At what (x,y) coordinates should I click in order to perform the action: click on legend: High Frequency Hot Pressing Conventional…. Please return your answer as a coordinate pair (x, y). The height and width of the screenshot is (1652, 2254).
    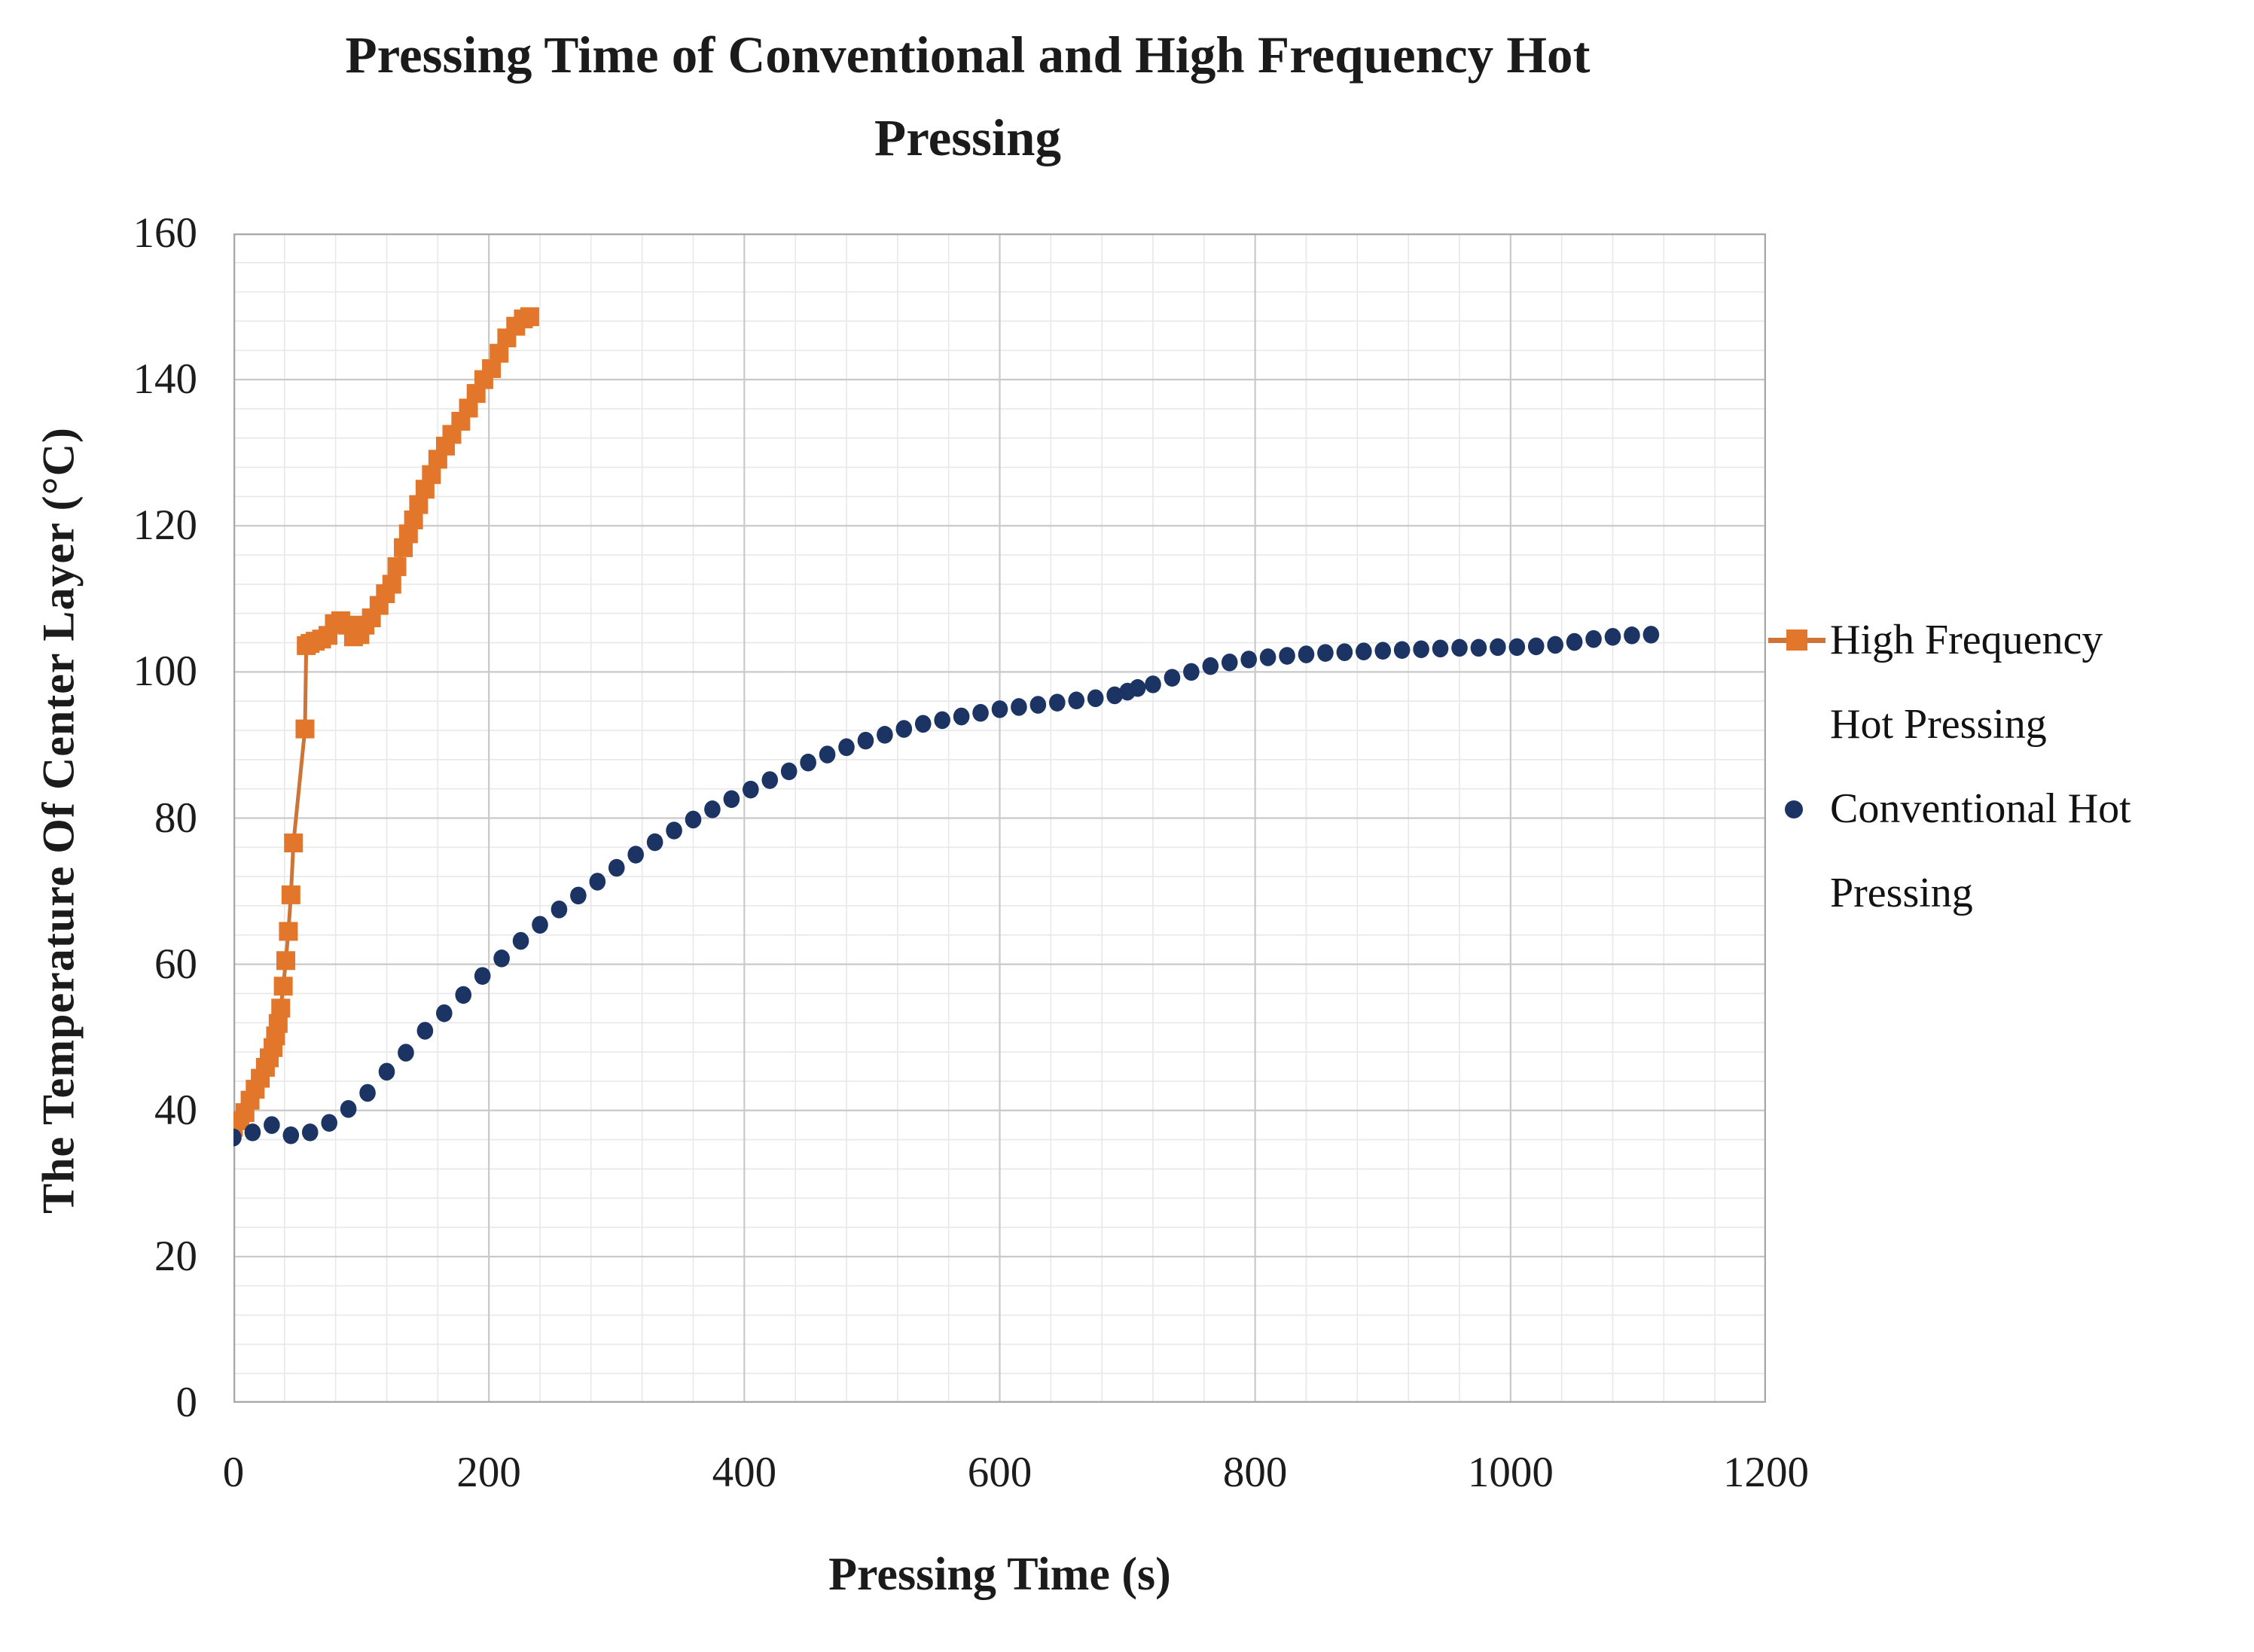
    Looking at the image, I should click on (2009, 766).